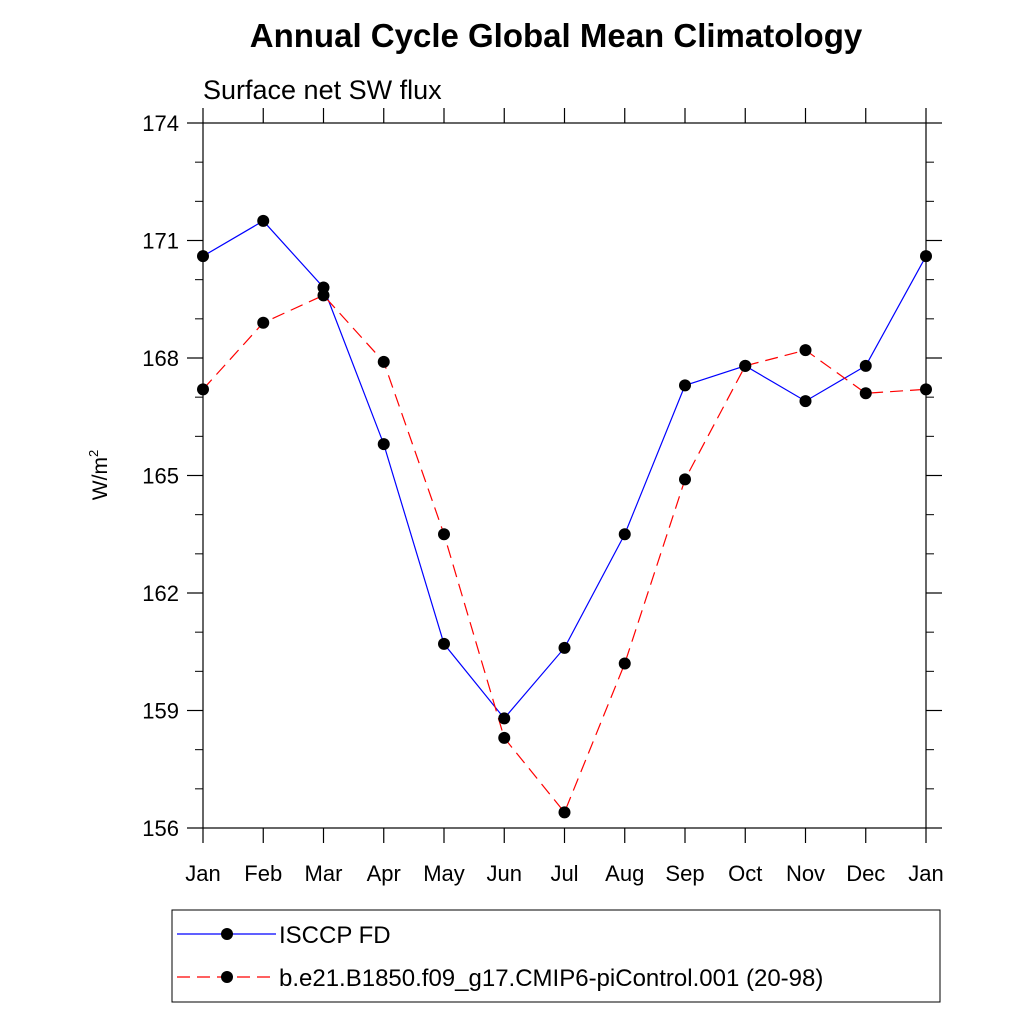  I want to click on legend-box, so click(556, 956).